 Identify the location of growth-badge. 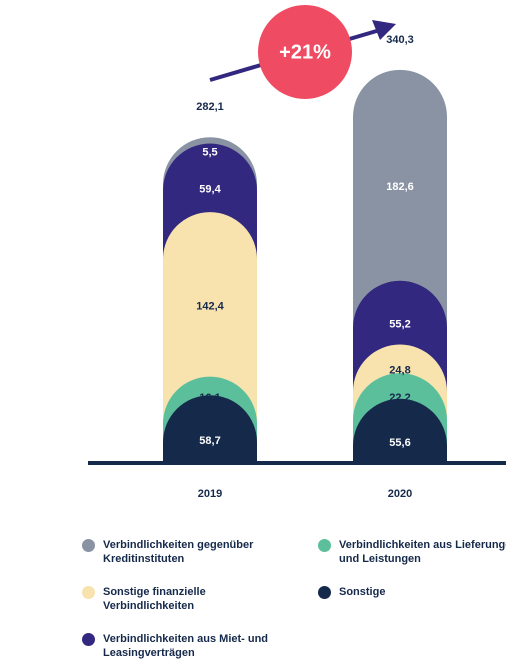
(305, 52).